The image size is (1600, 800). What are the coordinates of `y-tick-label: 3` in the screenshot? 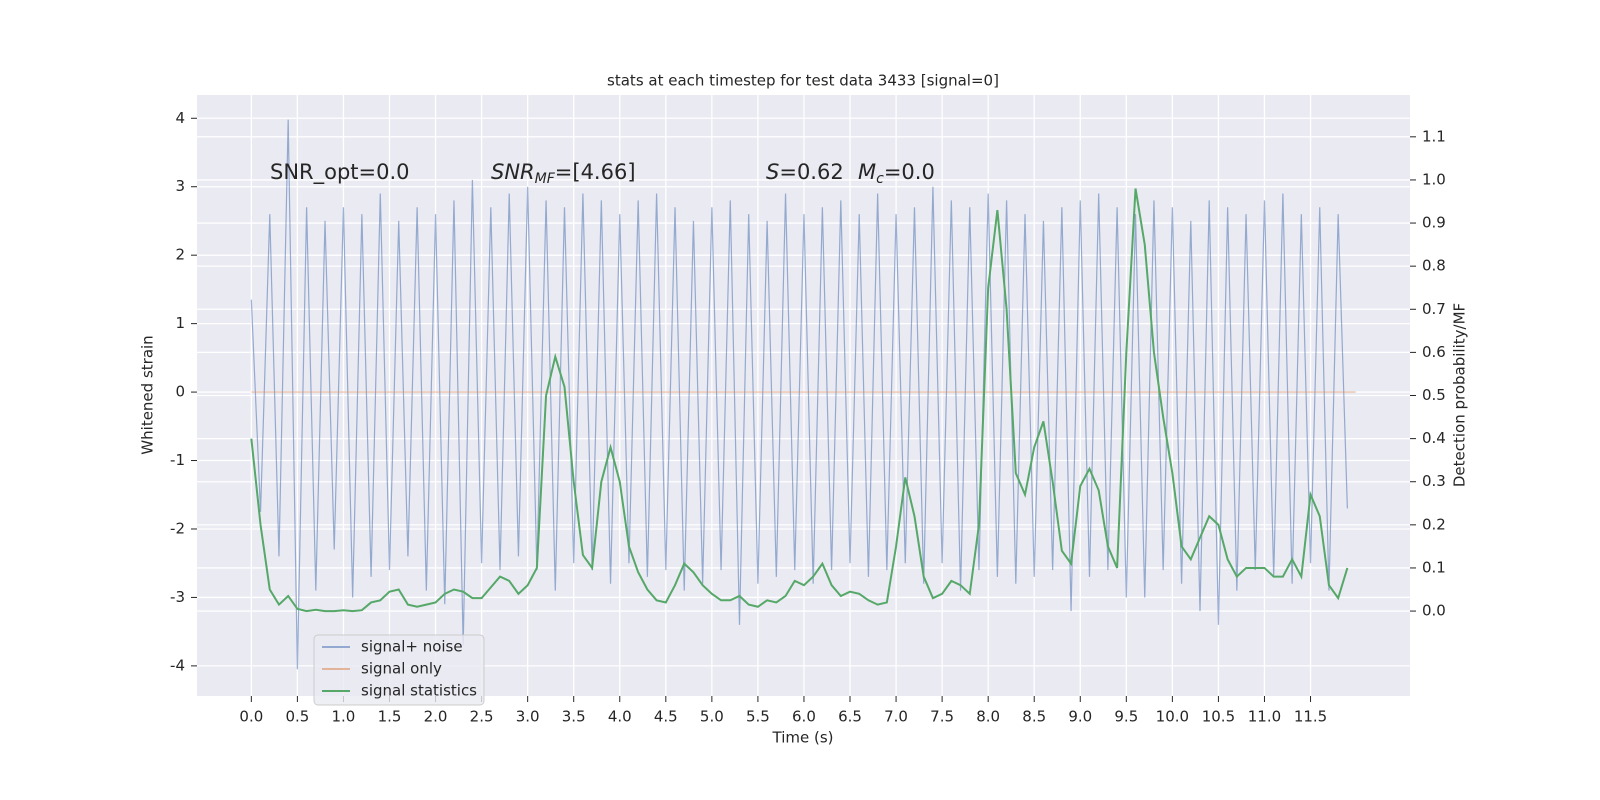 It's located at (180, 186).